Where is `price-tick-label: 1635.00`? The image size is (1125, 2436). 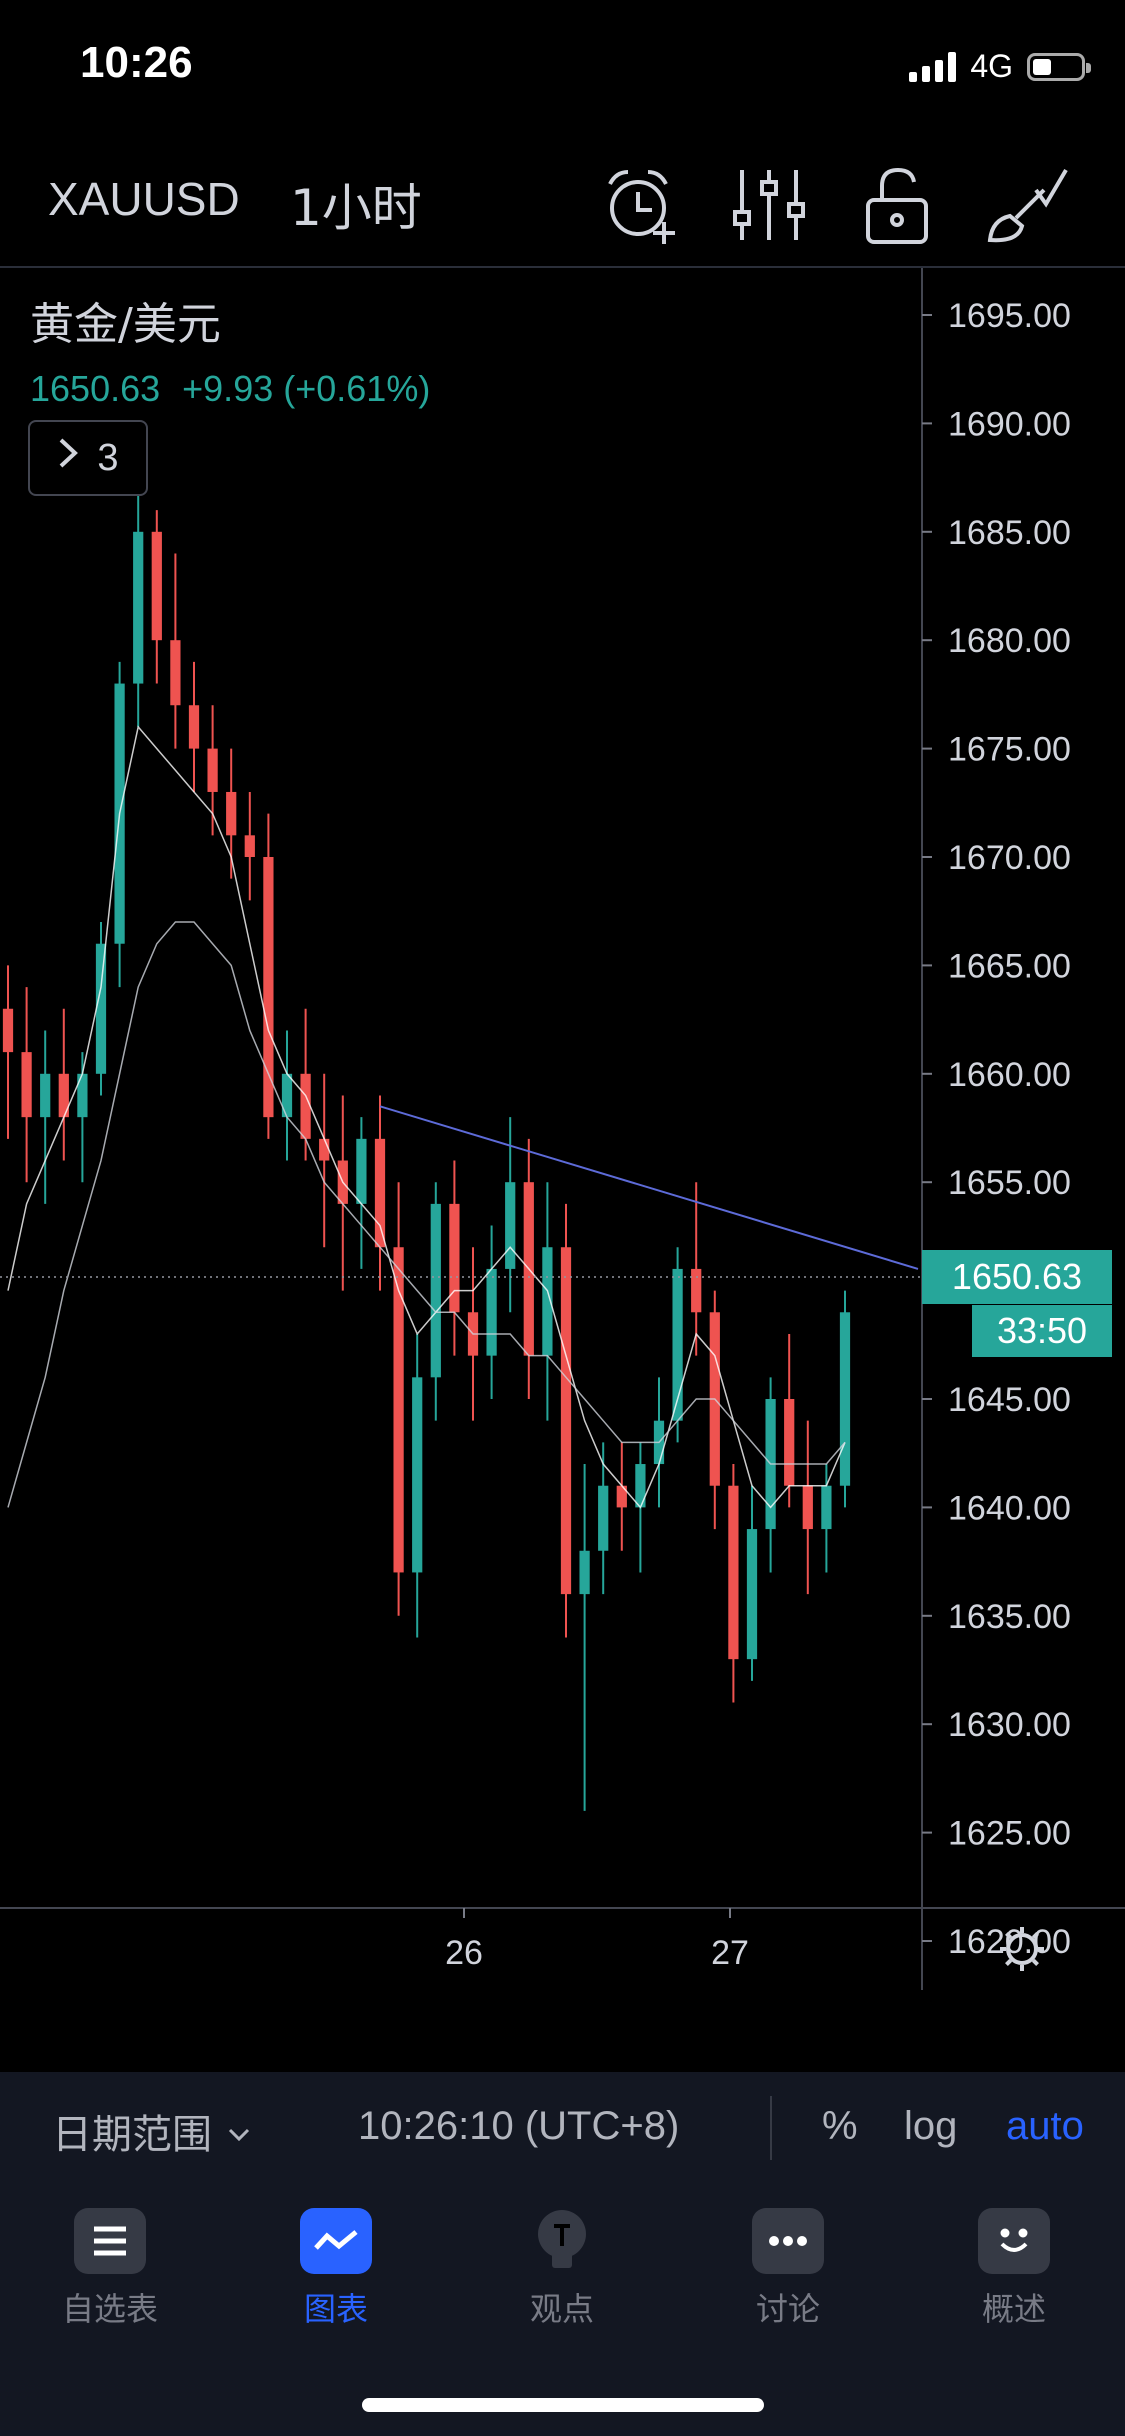 price-tick-label: 1635.00 is located at coordinates (1009, 1617).